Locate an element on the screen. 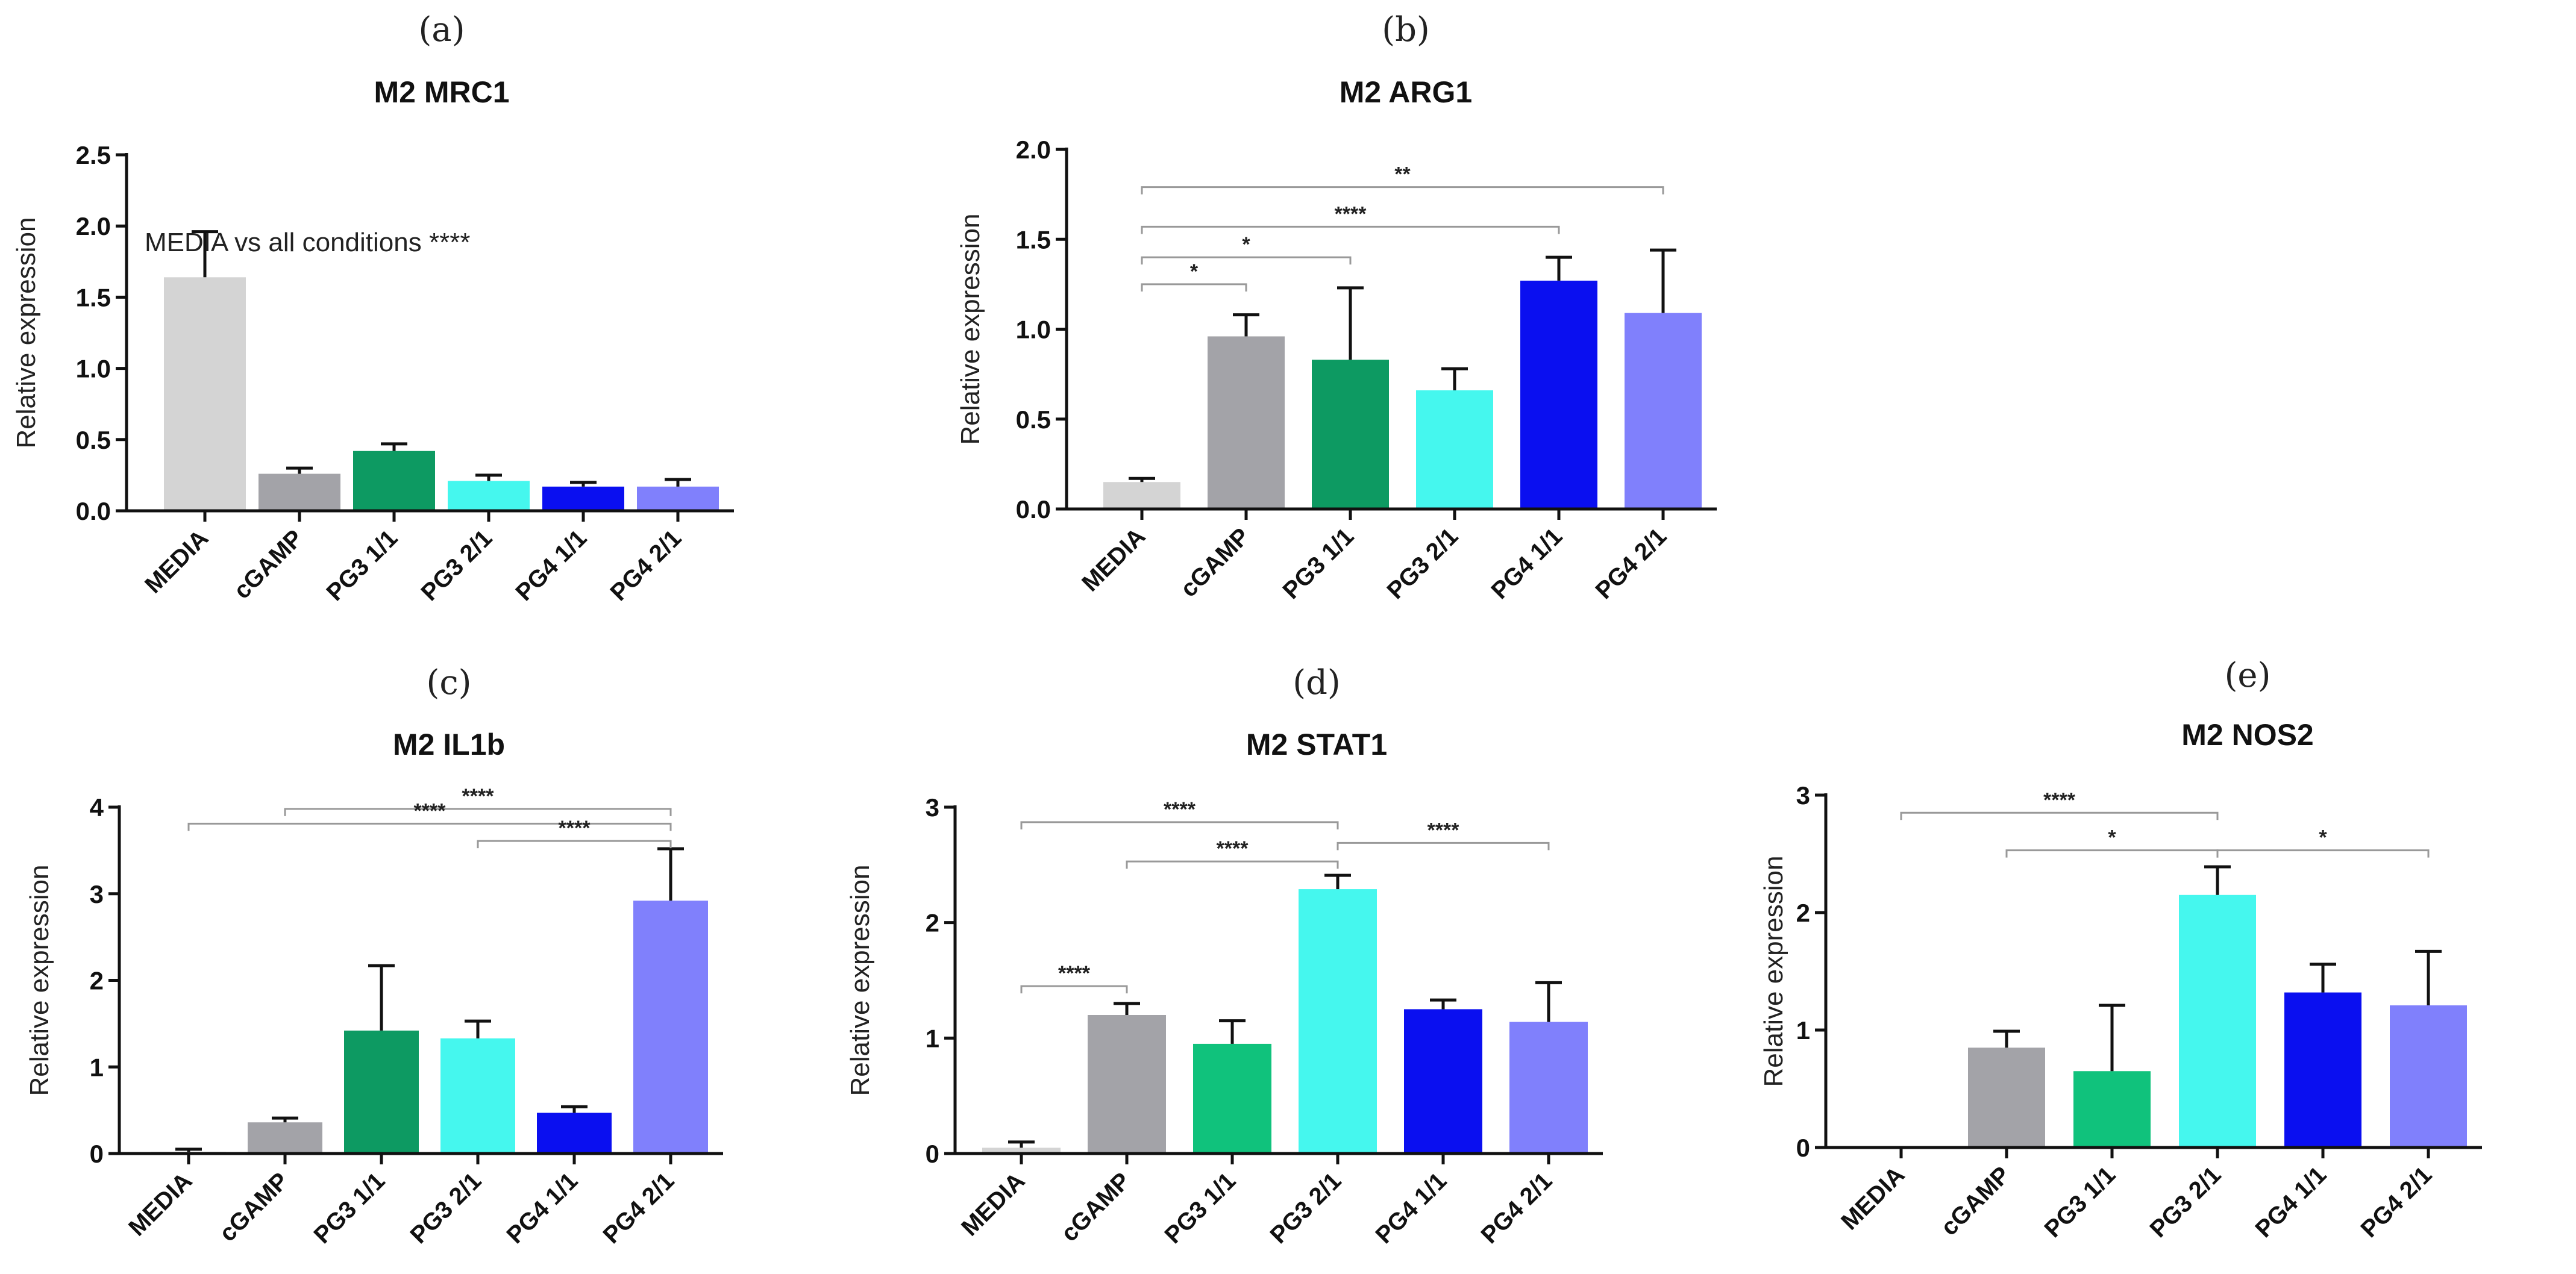  chart-annotation: MEDIA vs all conditions **** is located at coordinates (307, 242).